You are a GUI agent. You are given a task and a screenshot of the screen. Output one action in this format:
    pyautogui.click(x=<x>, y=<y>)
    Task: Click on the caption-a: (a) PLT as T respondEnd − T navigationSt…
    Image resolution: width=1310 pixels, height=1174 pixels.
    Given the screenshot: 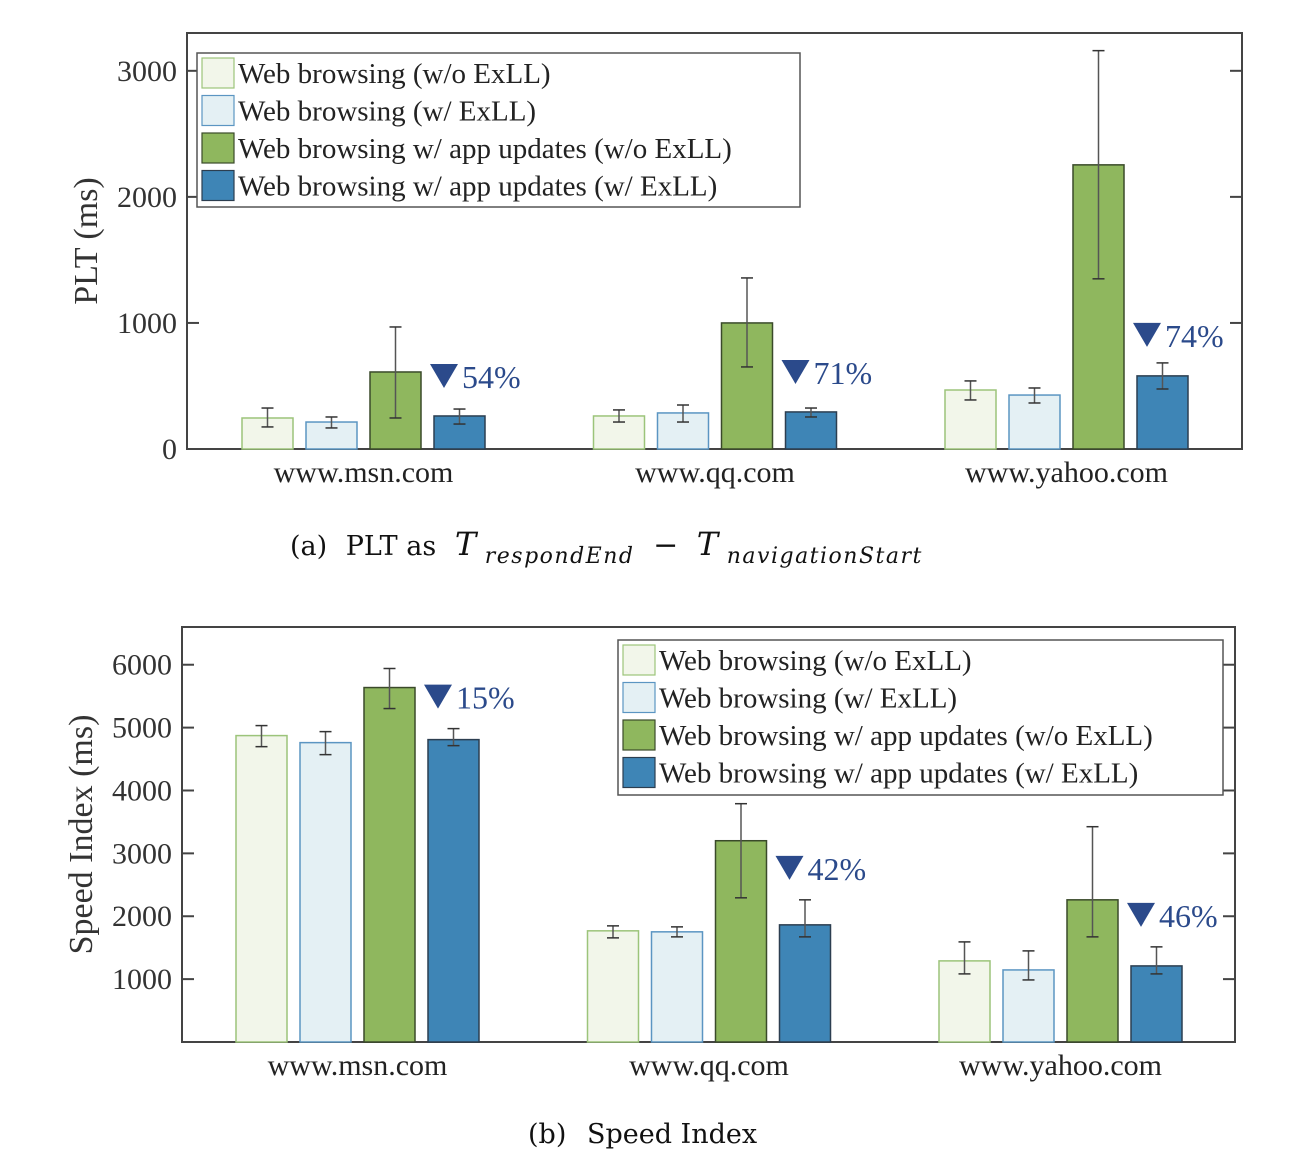 What is the action you would take?
    pyautogui.click(x=606, y=547)
    